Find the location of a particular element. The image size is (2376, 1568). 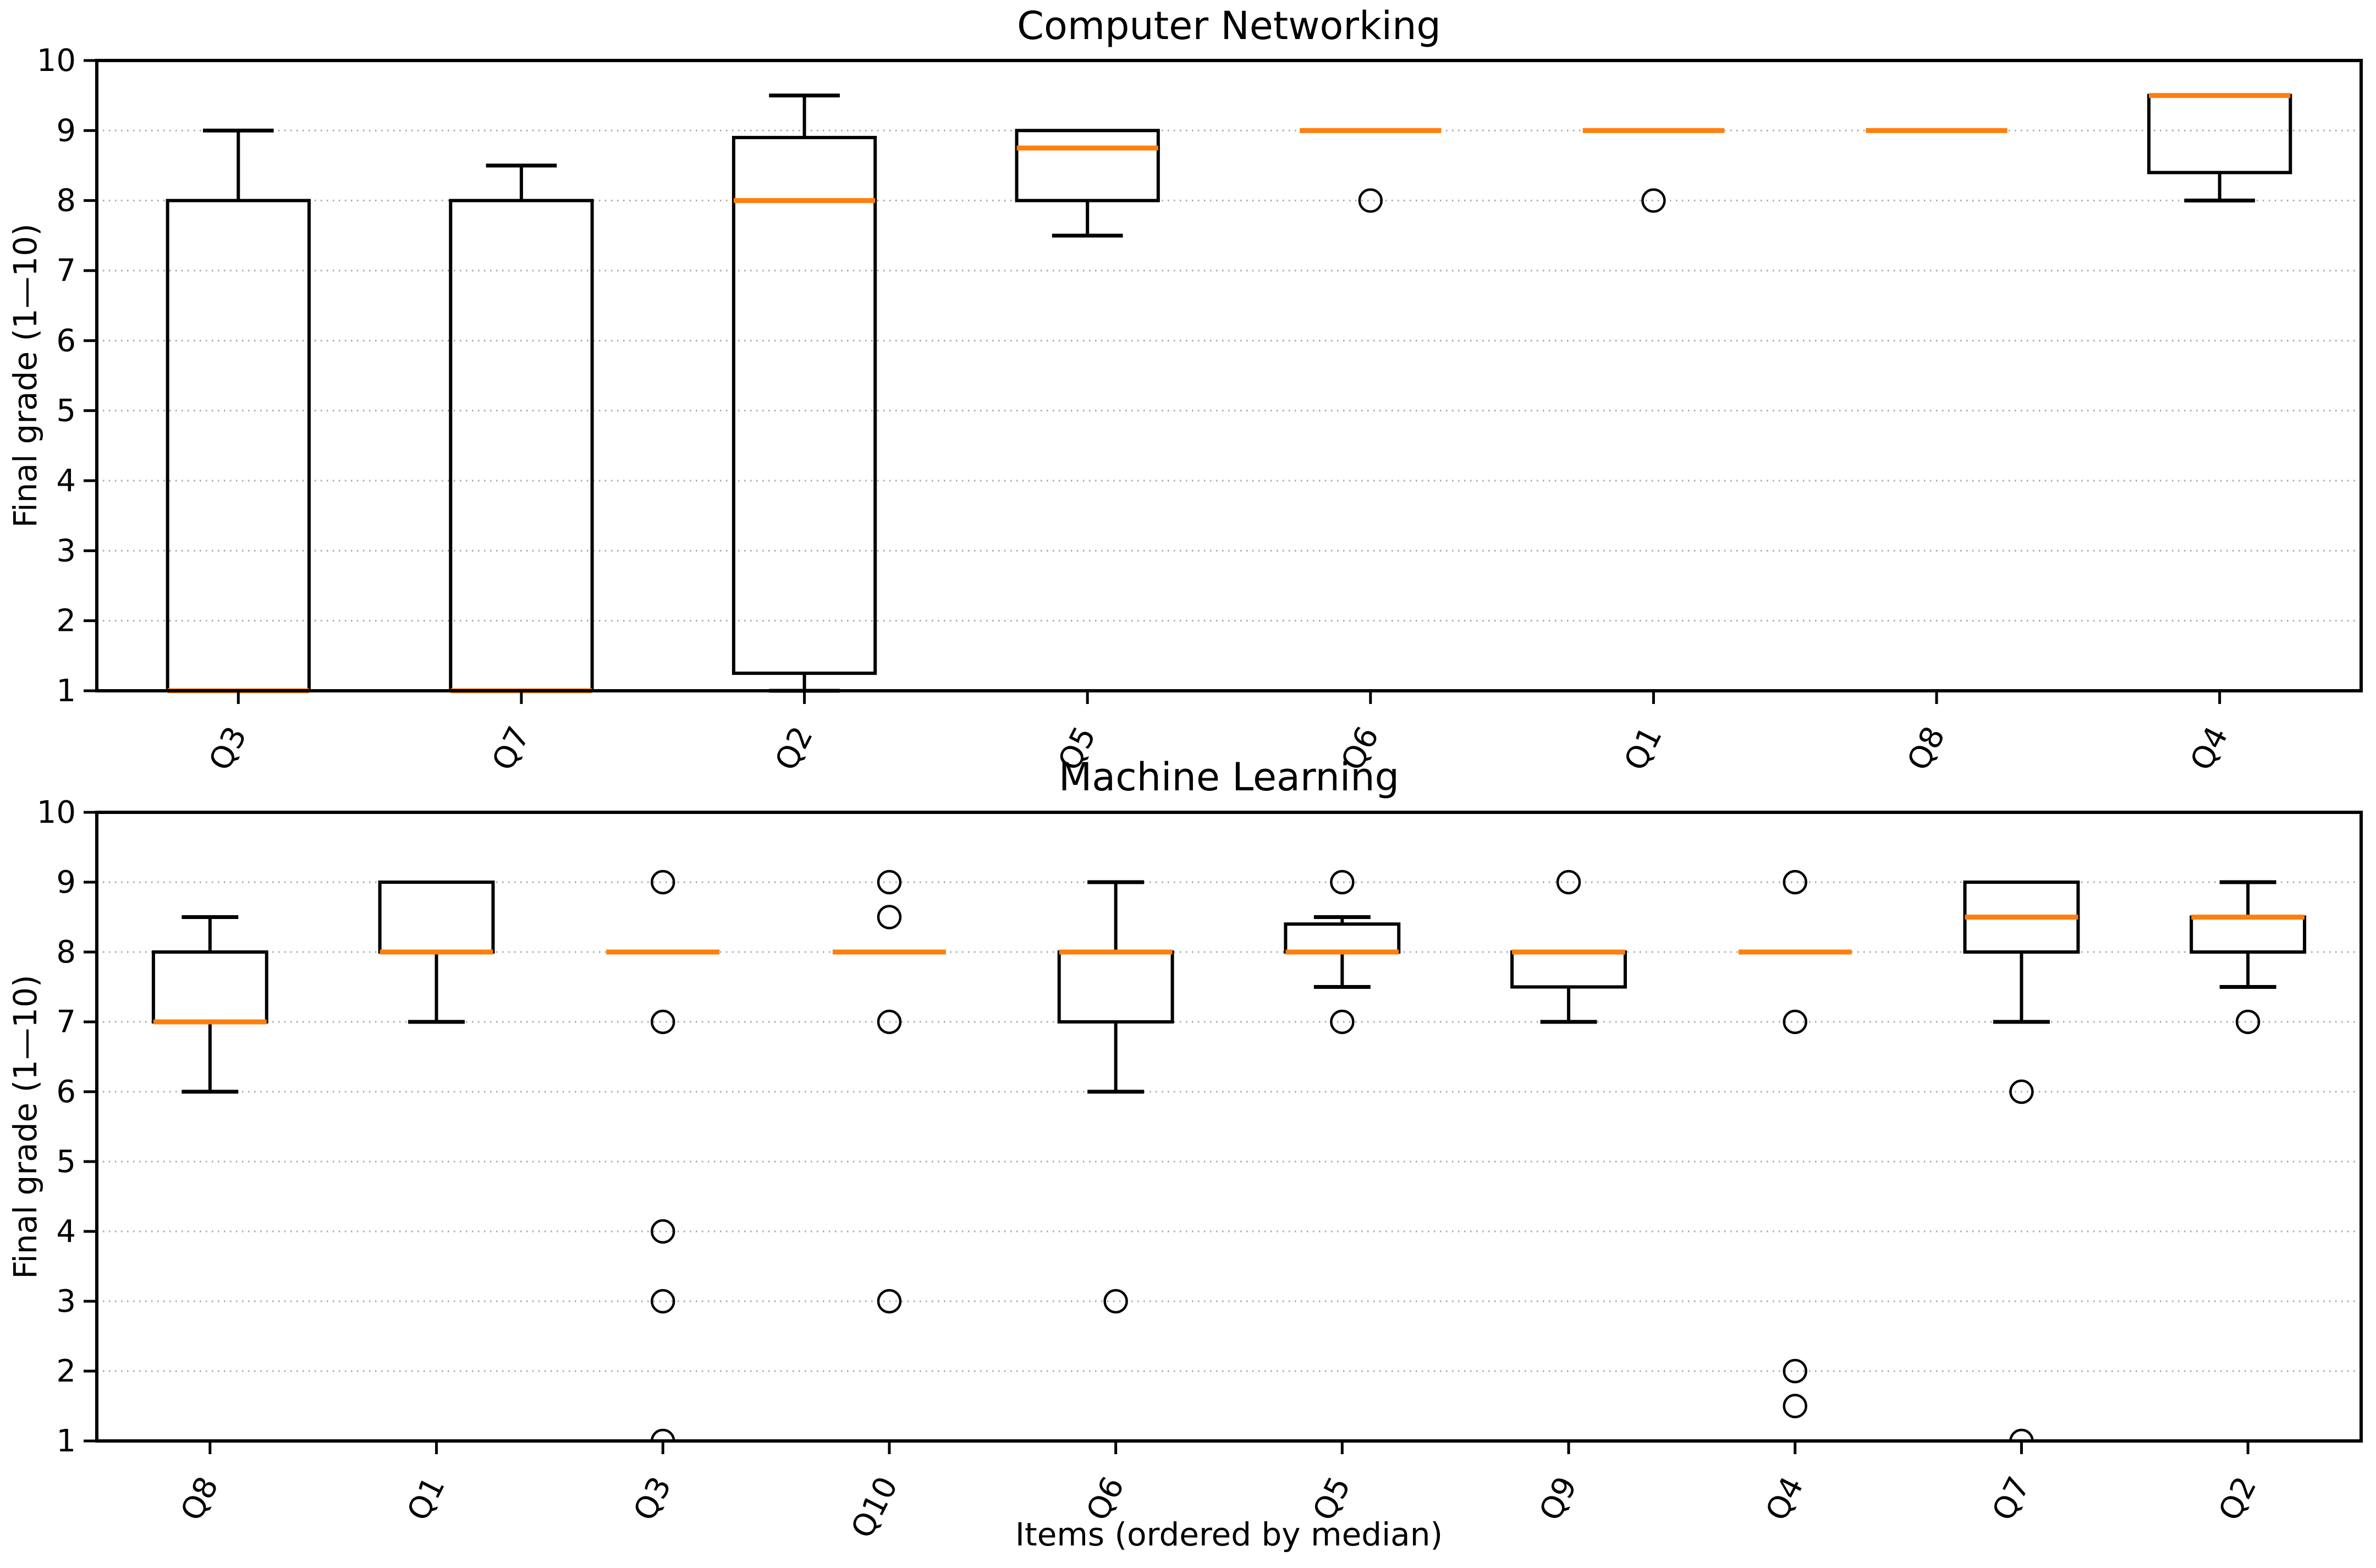

box-item-Q8 is located at coordinates (209, 1005).